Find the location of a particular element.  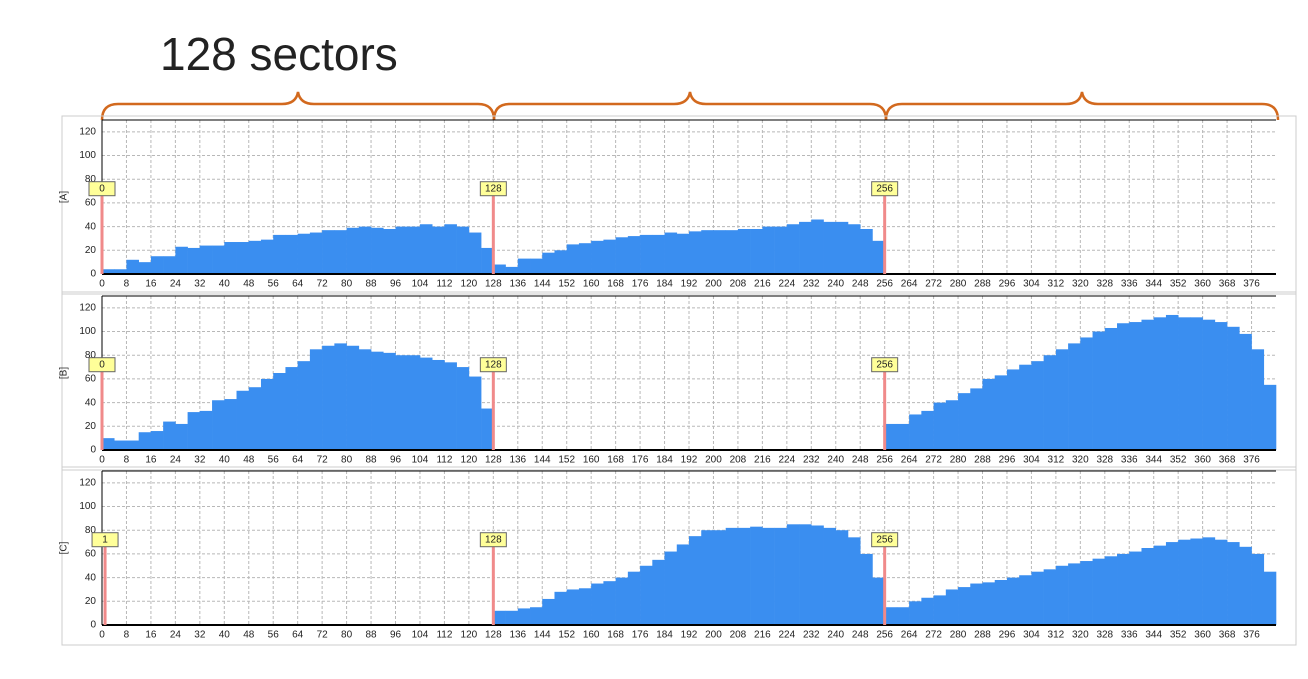

x-tick-label: 296 is located at coordinates (1007, 284).